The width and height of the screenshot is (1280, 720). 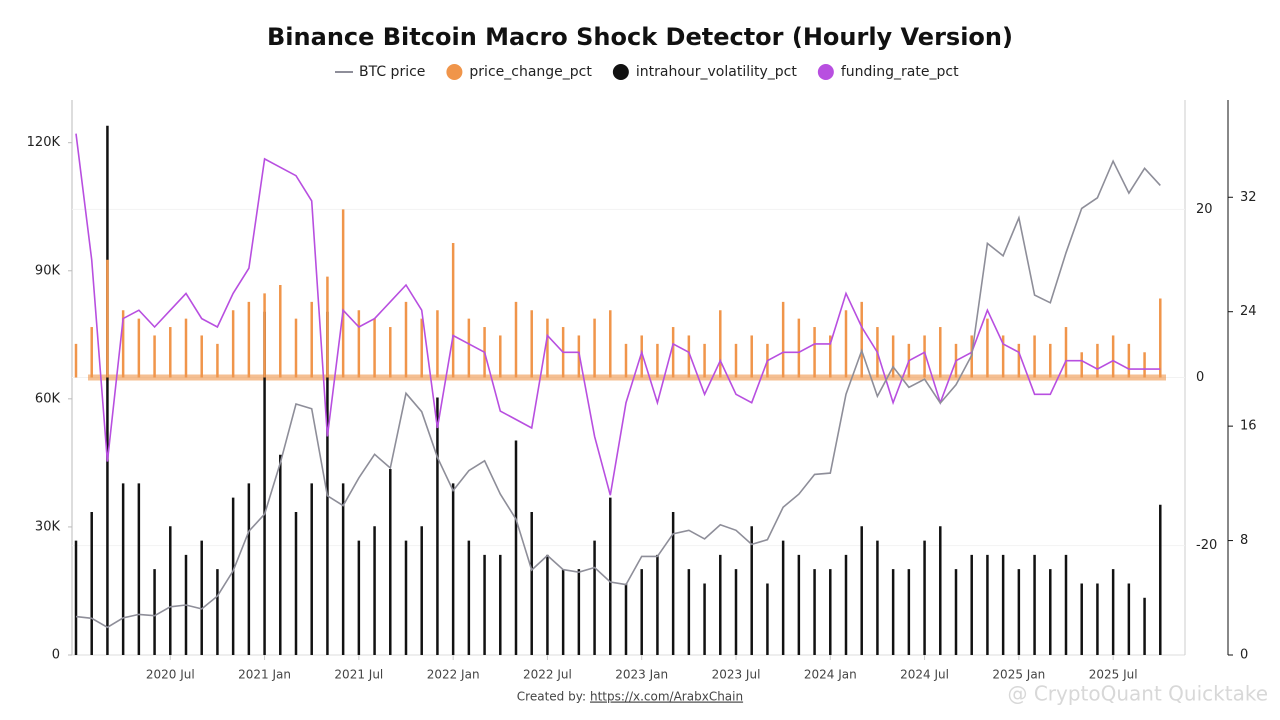 What do you see at coordinates (1018, 675) in the screenshot?
I see `x-tick-label: 2025 Jan` at bounding box center [1018, 675].